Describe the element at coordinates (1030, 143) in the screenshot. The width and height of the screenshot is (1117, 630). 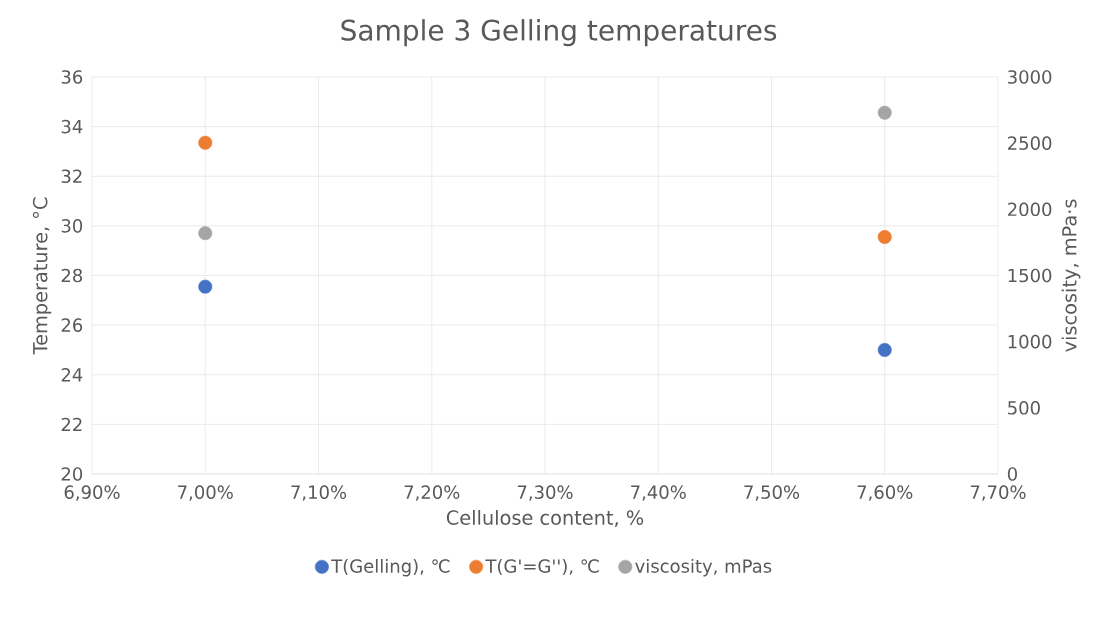
I see `y2-tick-label: 2500` at that location.